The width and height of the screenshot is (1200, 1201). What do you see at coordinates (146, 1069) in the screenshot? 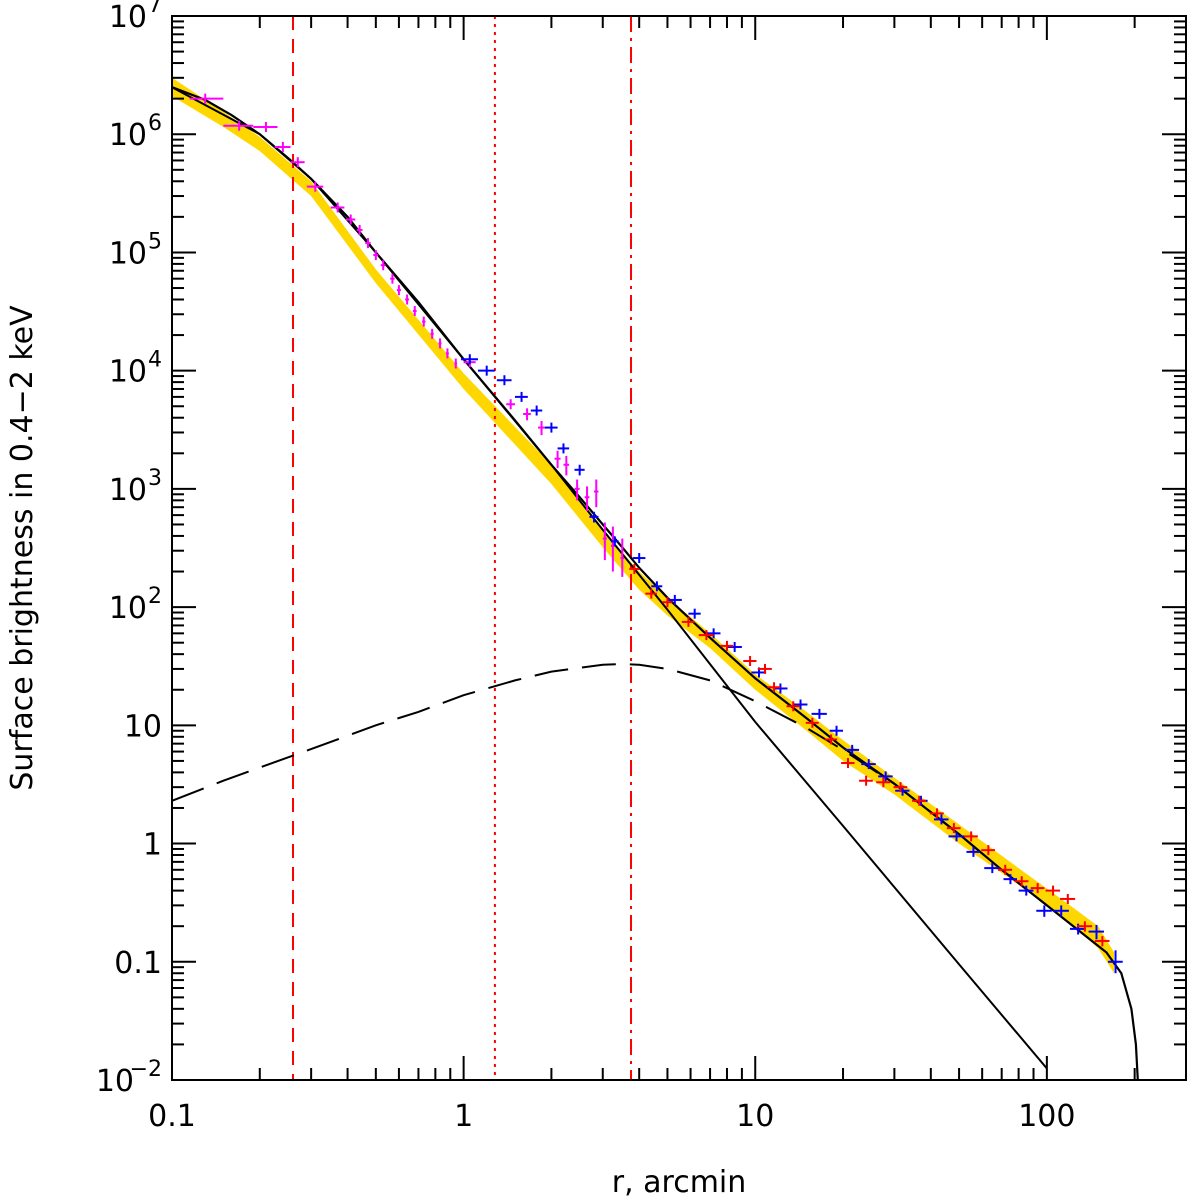
I see `y-tick-exponent: −2` at bounding box center [146, 1069].